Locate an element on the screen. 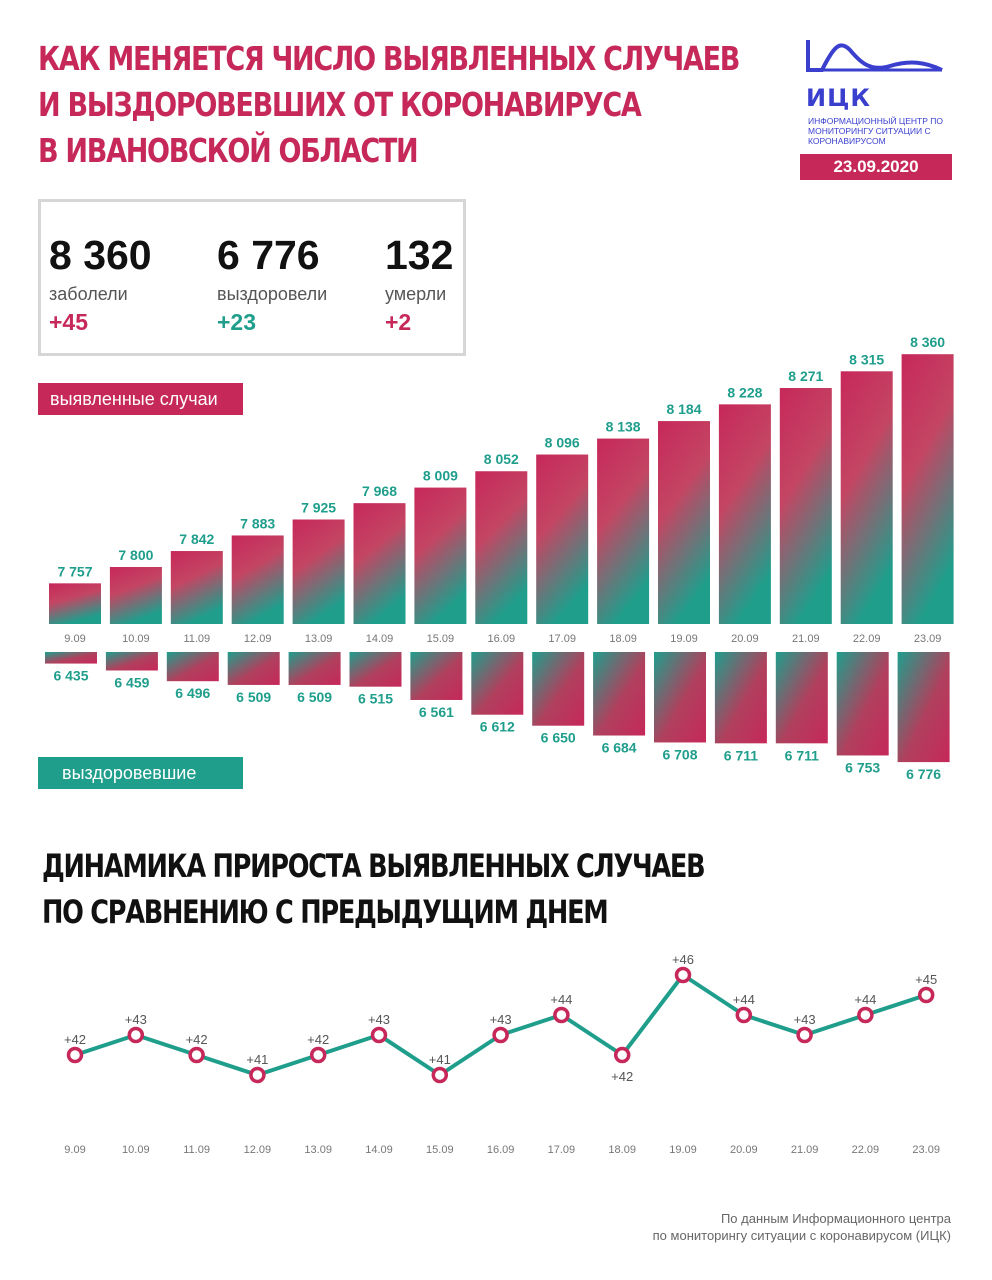 The height and width of the screenshot is (1280, 992). line-category-label: 17.09 is located at coordinates (562, 1150).